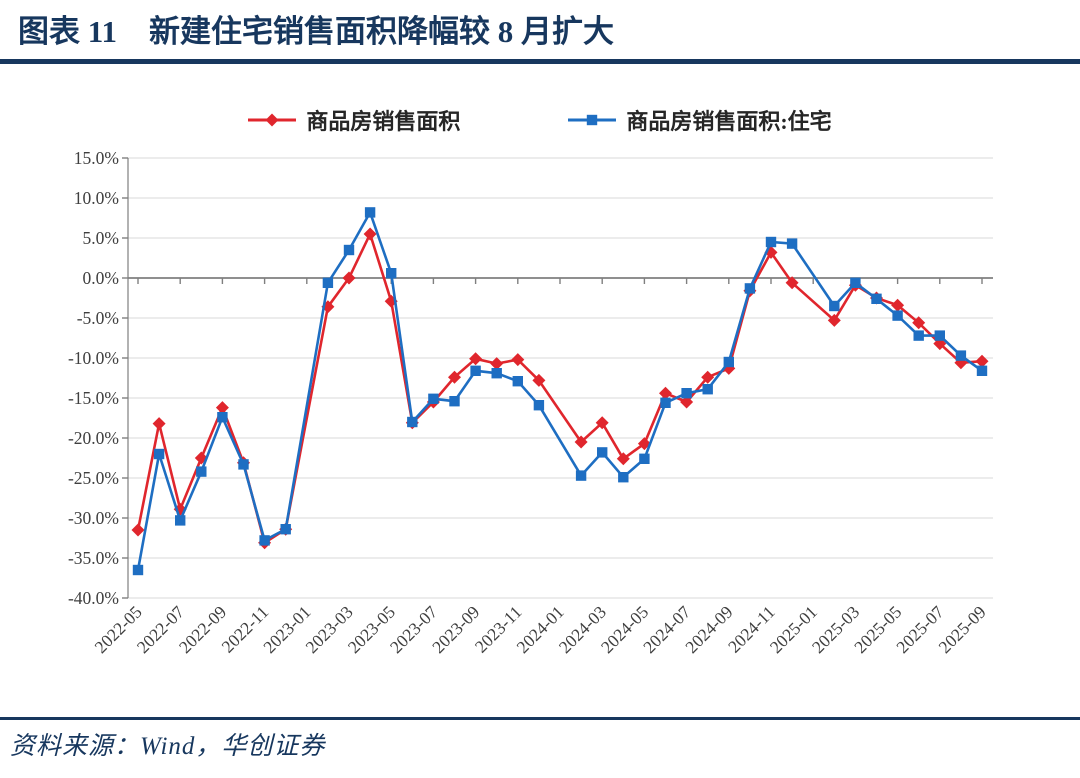 The image size is (1080, 778). Describe the element at coordinates (383, 121) in the screenshot. I see `legend-label-commodity-housing: 商品房销售面积` at that location.